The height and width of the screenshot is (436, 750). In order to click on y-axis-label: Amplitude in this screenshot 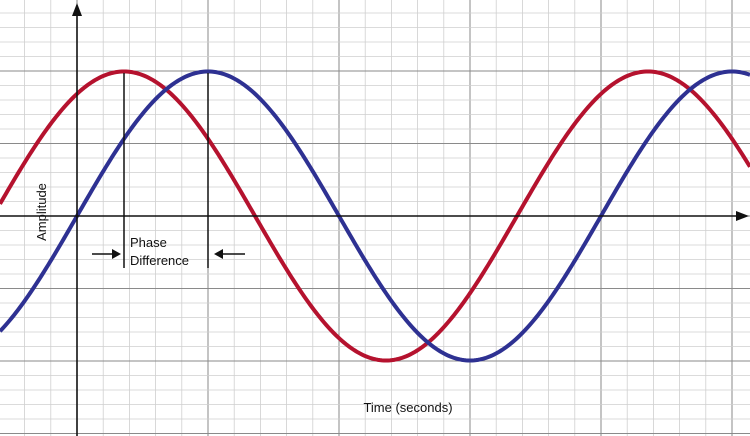, I will do `click(41, 212)`.